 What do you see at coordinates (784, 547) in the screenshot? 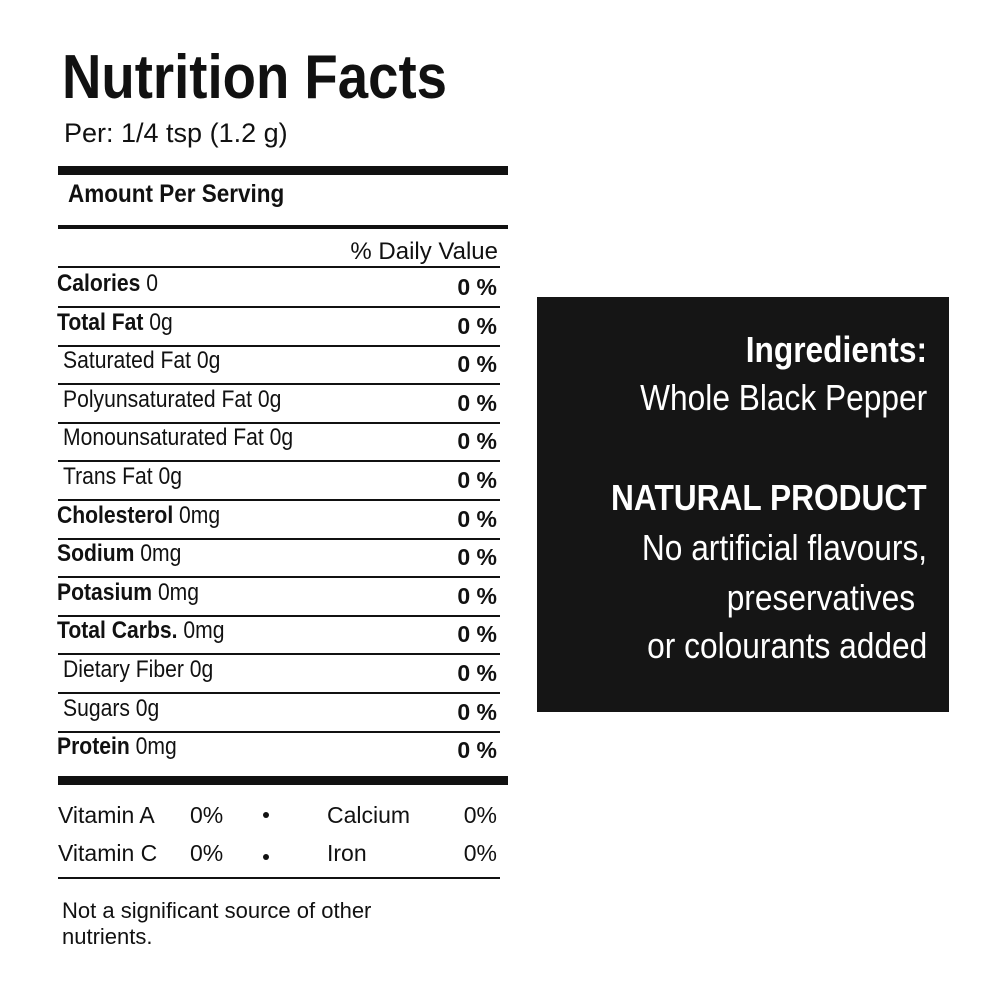
I see `claim-line: No artificial flavours,` at bounding box center [784, 547].